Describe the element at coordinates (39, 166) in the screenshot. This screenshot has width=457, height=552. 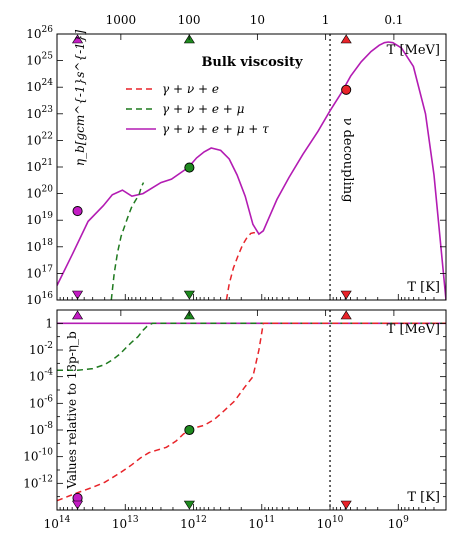
I see `y-tick-label-top: 1021` at that location.